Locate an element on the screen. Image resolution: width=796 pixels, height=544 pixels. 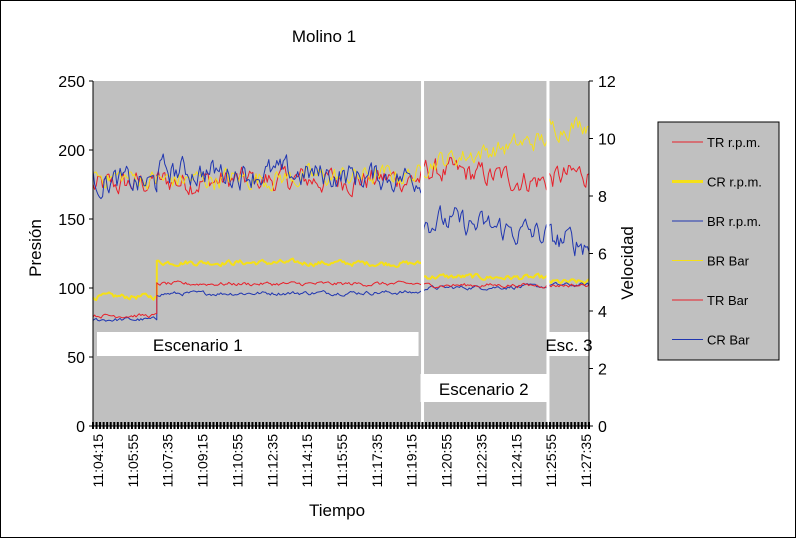
y-tick-label-right: 12 is located at coordinates (607, 82).